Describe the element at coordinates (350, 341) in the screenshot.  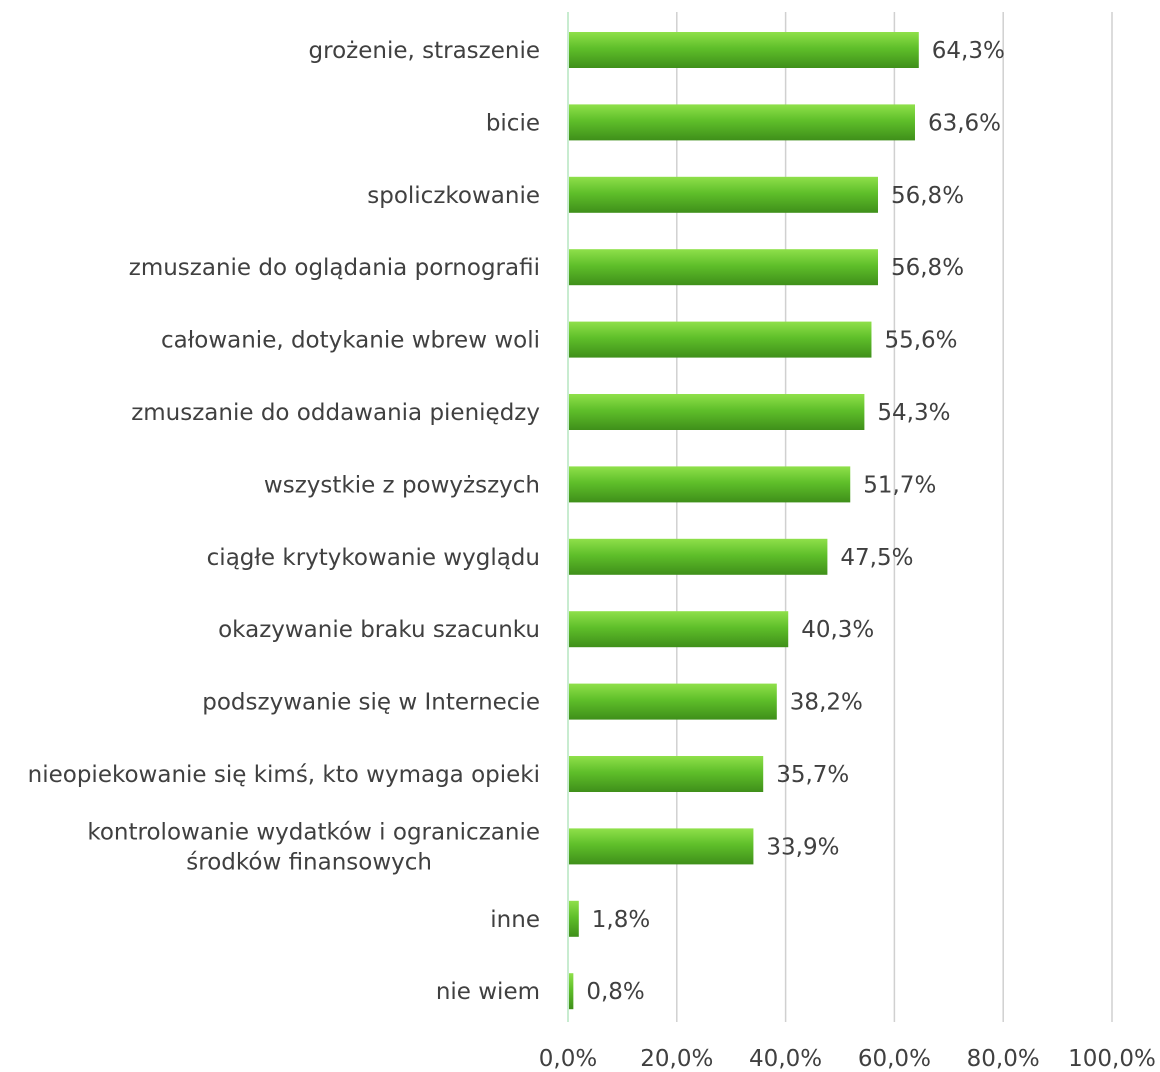
I see `category-label: całowanie, dotykanie wbrew woli` at that location.